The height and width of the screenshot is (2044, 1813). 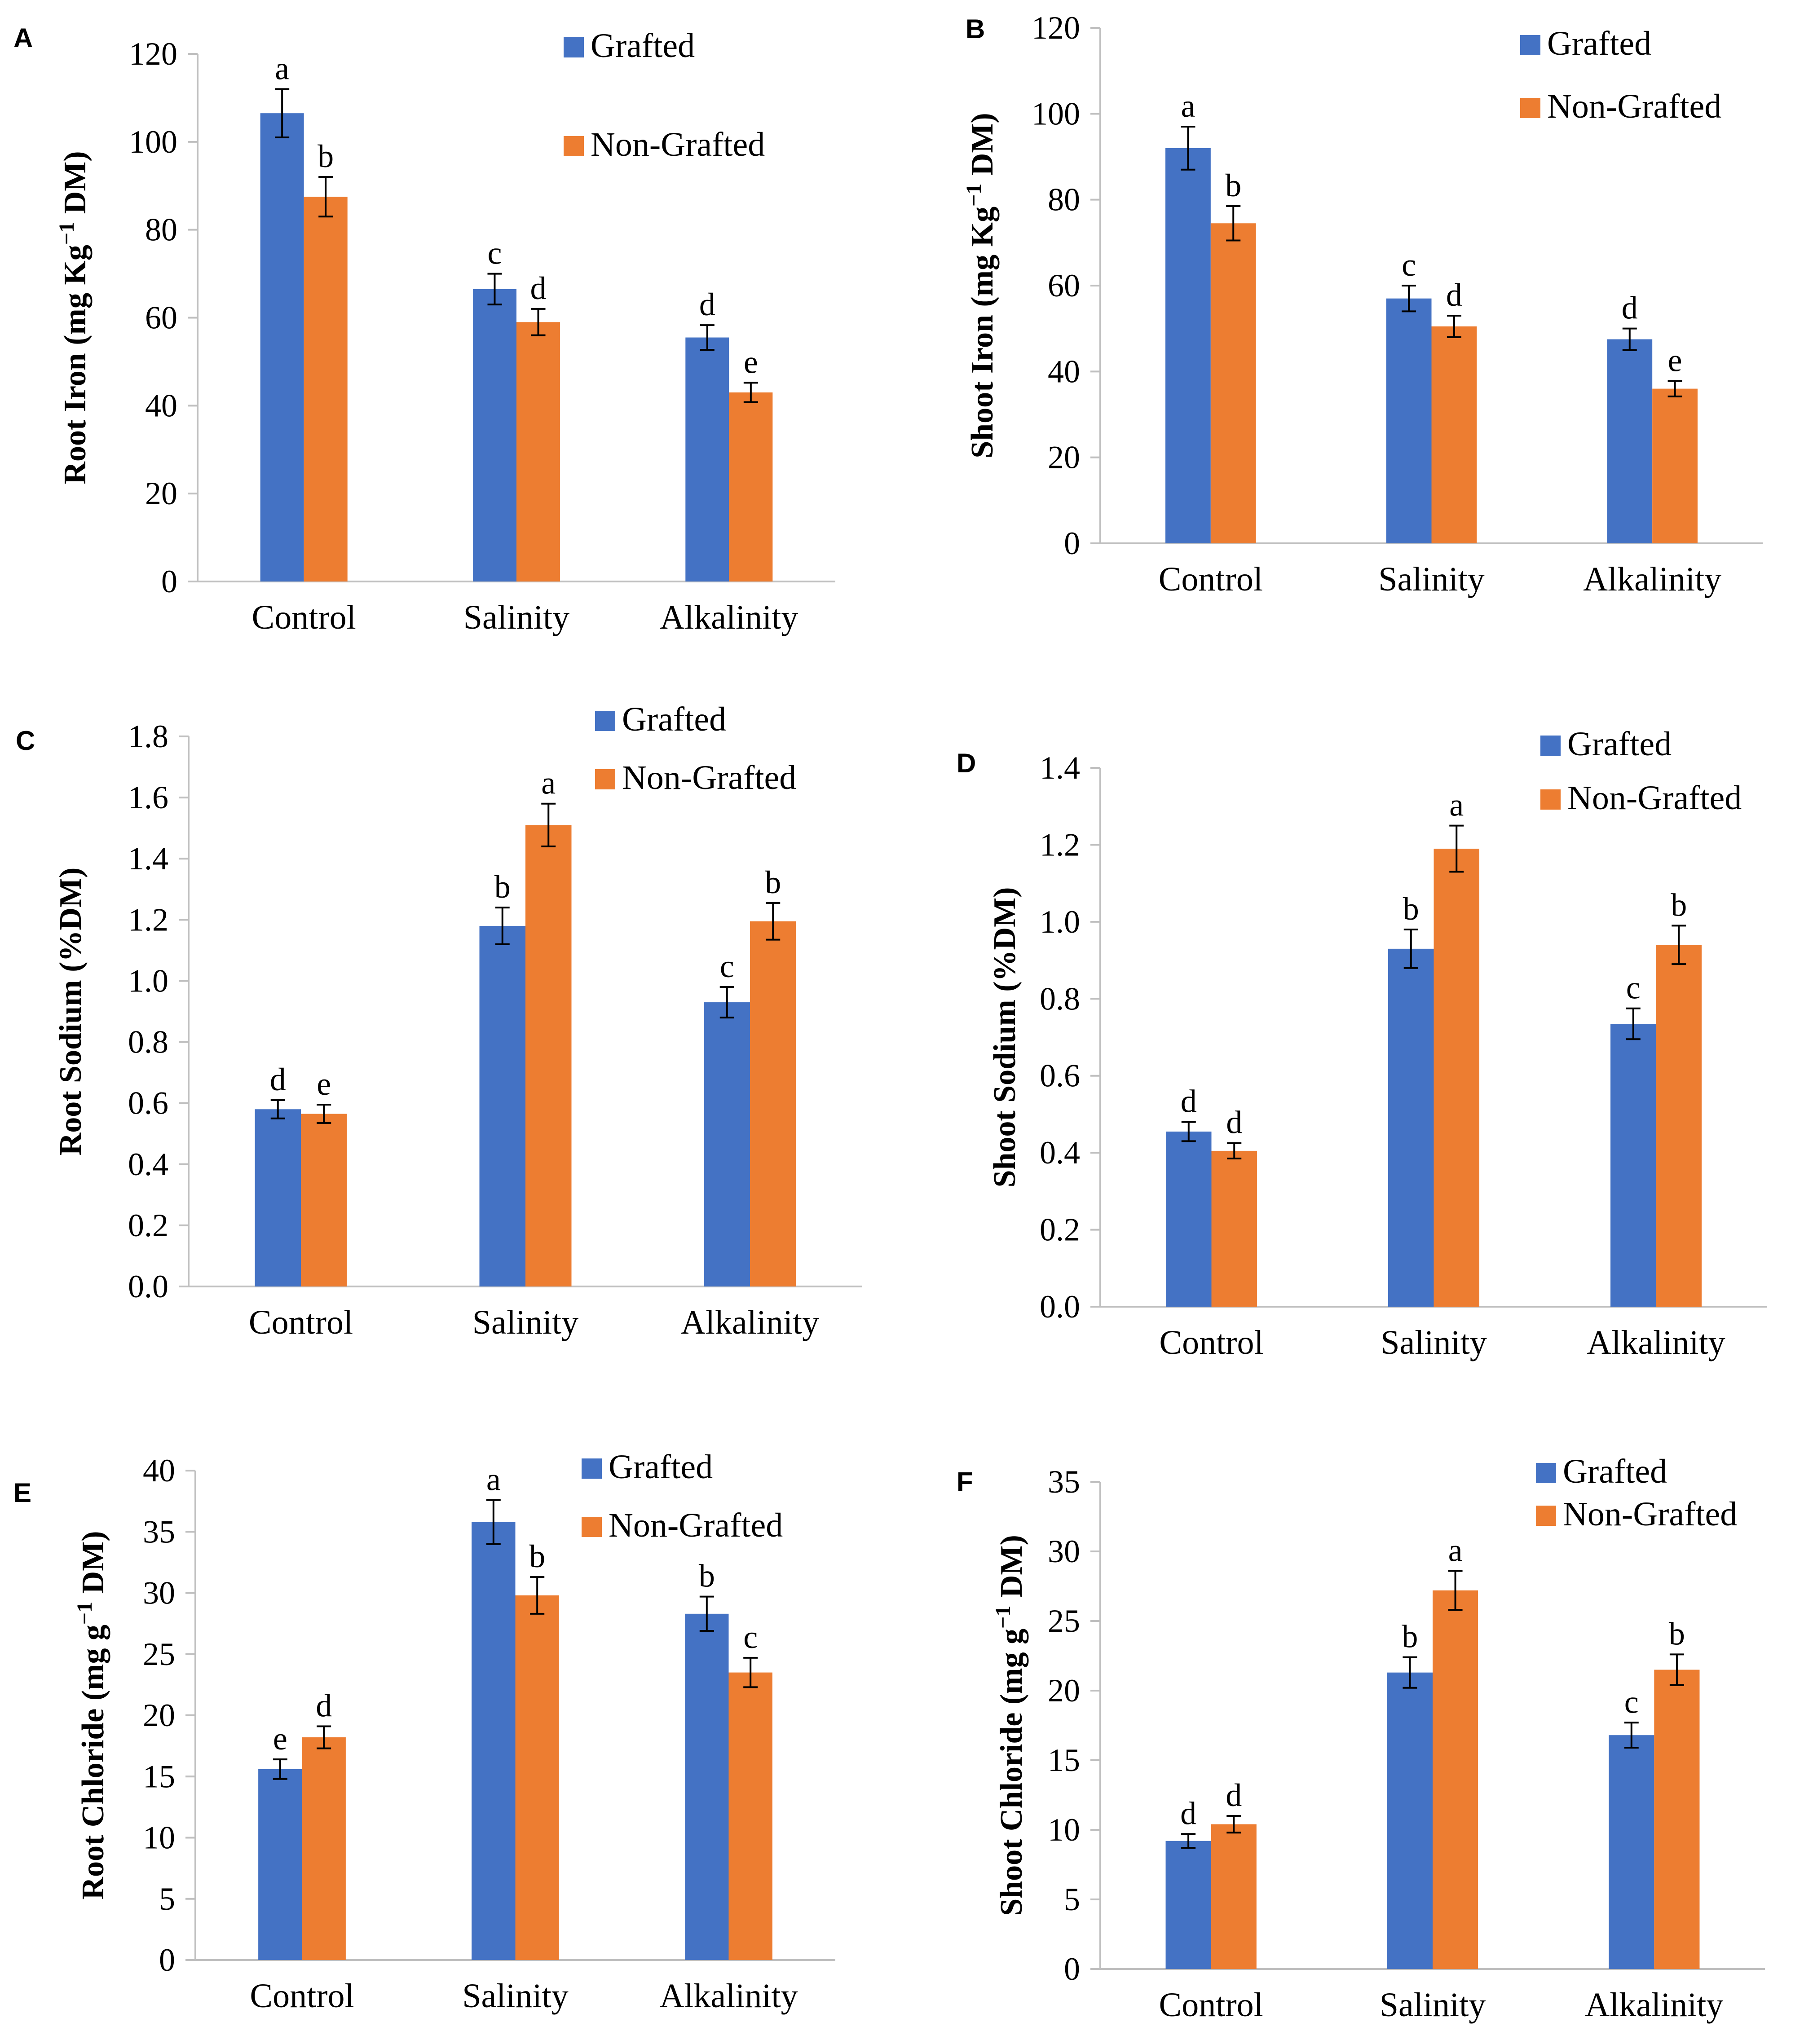 I want to click on y-tick-label: 0.8, so click(x=1060, y=999).